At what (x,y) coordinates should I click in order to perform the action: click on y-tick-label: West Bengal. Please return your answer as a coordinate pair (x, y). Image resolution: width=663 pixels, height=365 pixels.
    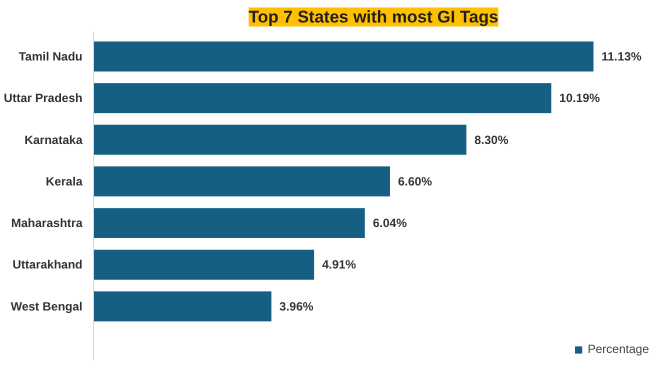
    Looking at the image, I should click on (46, 306).